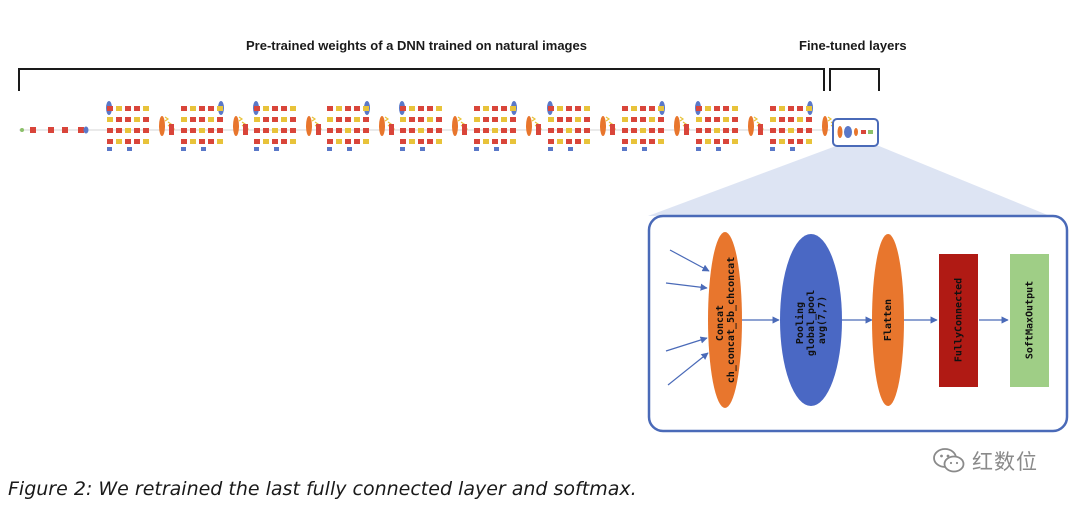 The width and height of the screenshot is (1080, 509). What do you see at coordinates (849, 181) in the screenshot?
I see `zoom-wedge` at bounding box center [849, 181].